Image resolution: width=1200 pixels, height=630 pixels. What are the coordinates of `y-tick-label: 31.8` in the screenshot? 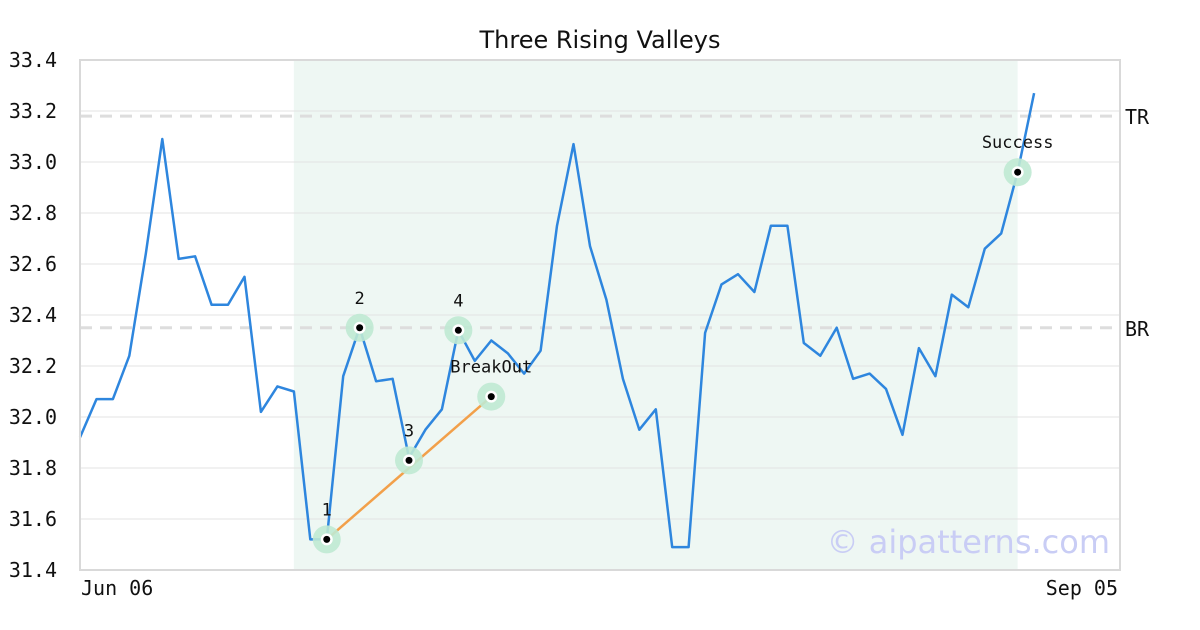 It's located at (33, 468).